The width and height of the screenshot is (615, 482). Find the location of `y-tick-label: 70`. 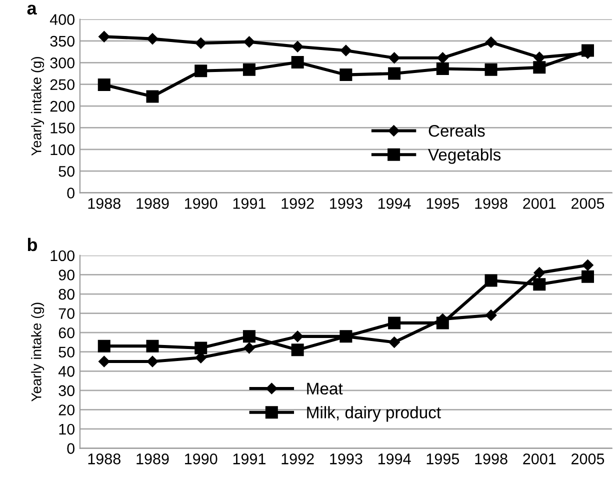

y-tick-label: 70 is located at coordinates (66, 313).